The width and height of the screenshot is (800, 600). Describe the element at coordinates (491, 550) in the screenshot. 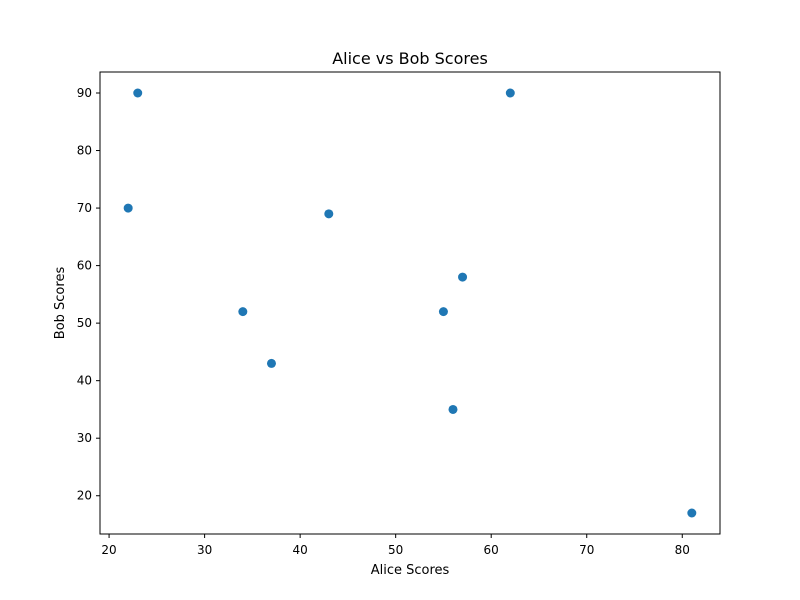

I see `x-tick-label: 60` at that location.